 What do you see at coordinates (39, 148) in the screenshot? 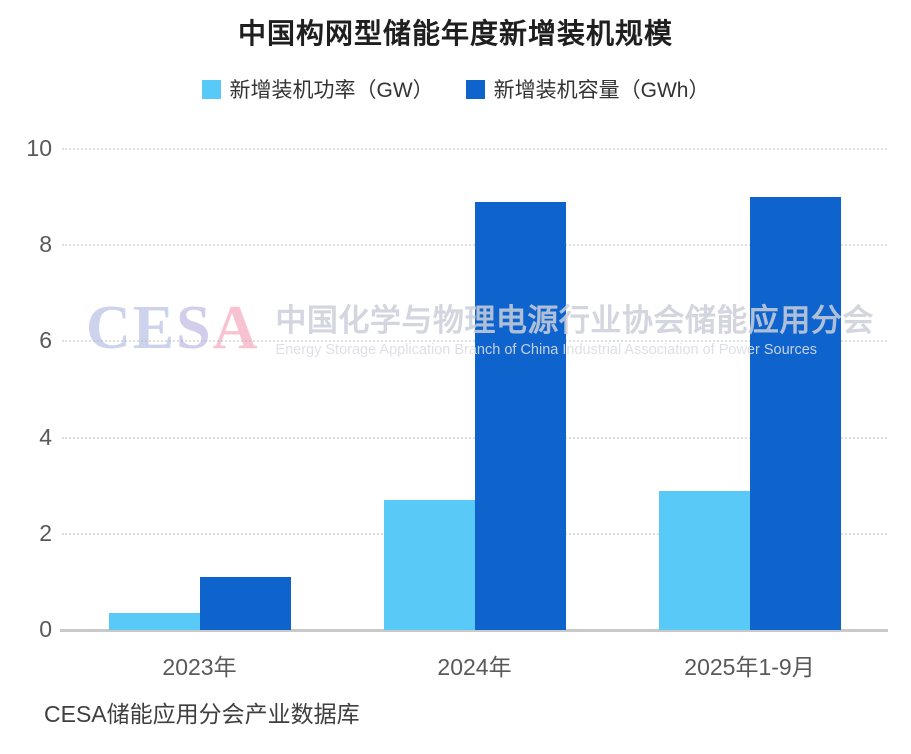
I see `y-tick-label: 10` at bounding box center [39, 148].